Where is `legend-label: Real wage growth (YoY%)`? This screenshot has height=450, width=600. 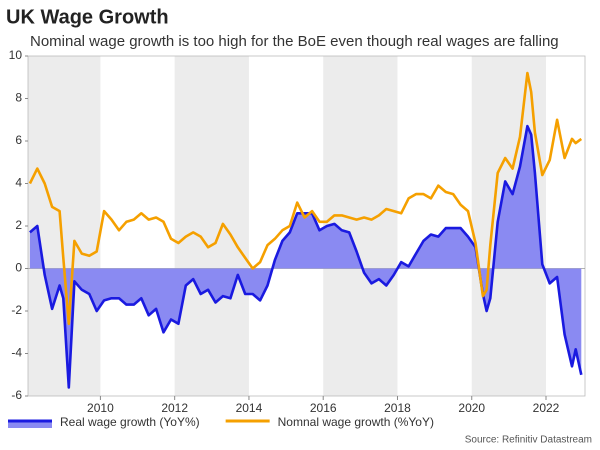
legend-label: Real wage growth (YoY%) is located at coordinates (130, 422).